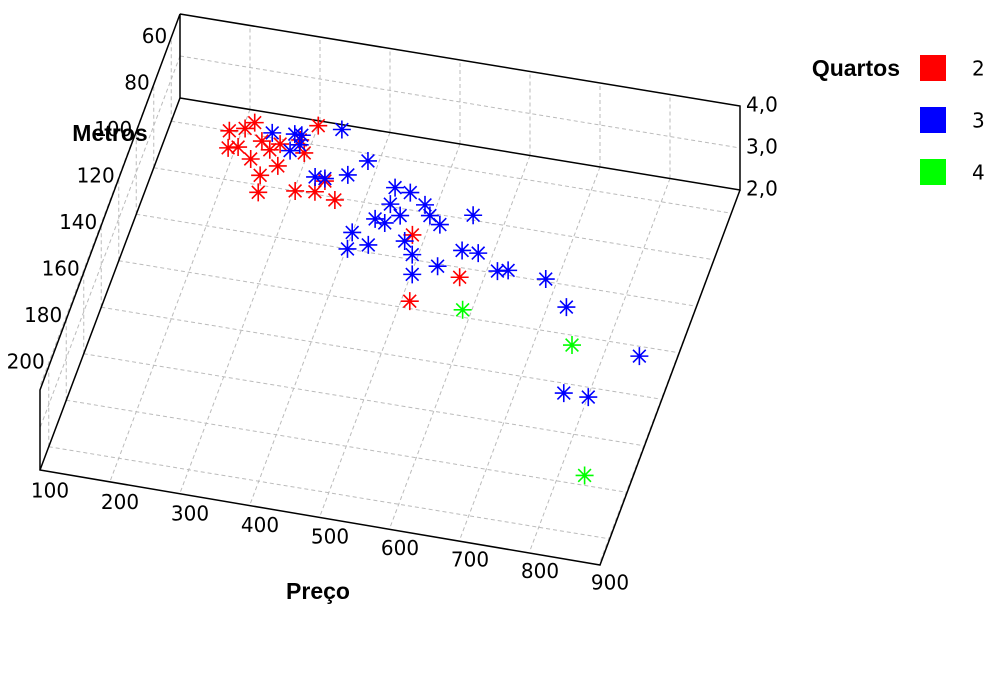 Image resolution: width=1000 pixels, height=700 pixels. What do you see at coordinates (978, 173) in the screenshot?
I see `legend-label: 4` at bounding box center [978, 173].